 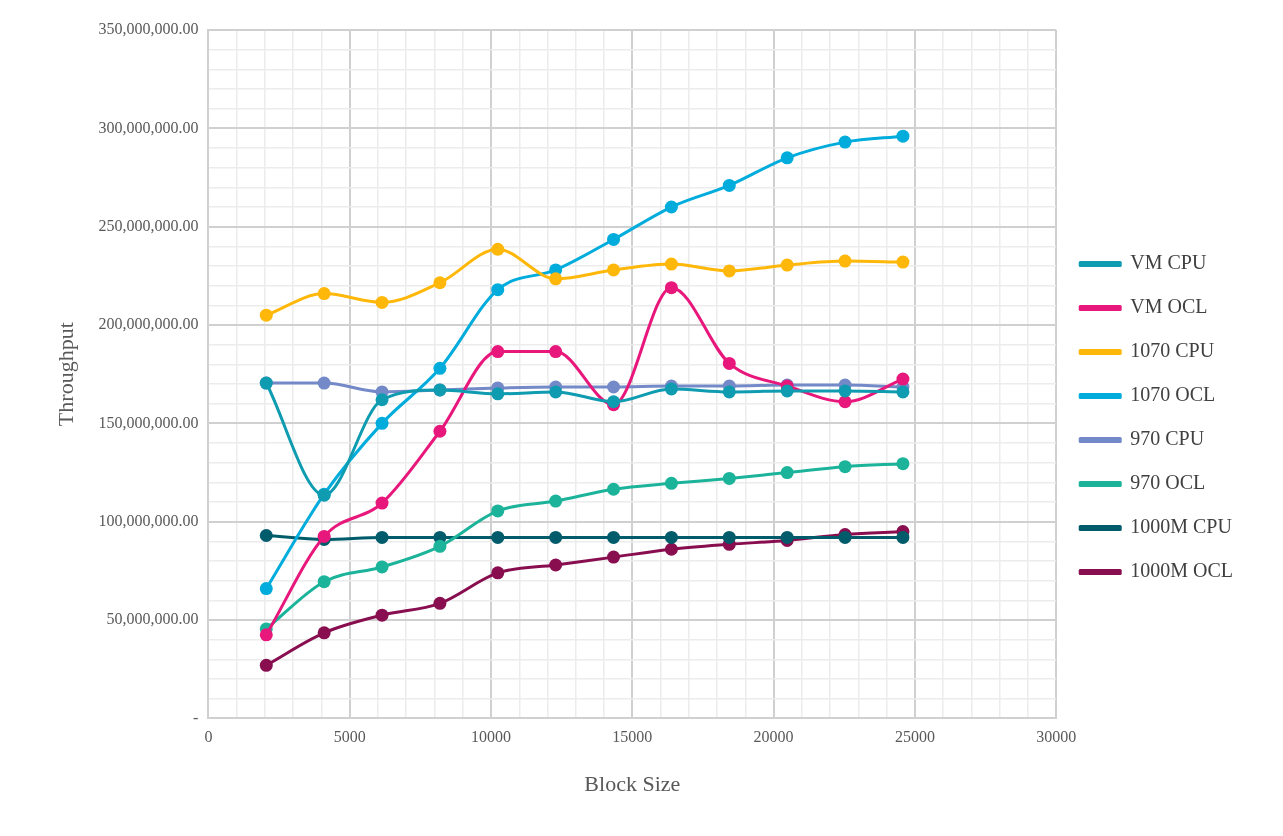 I want to click on x-axis-title: Block Size, so click(x=632, y=783).